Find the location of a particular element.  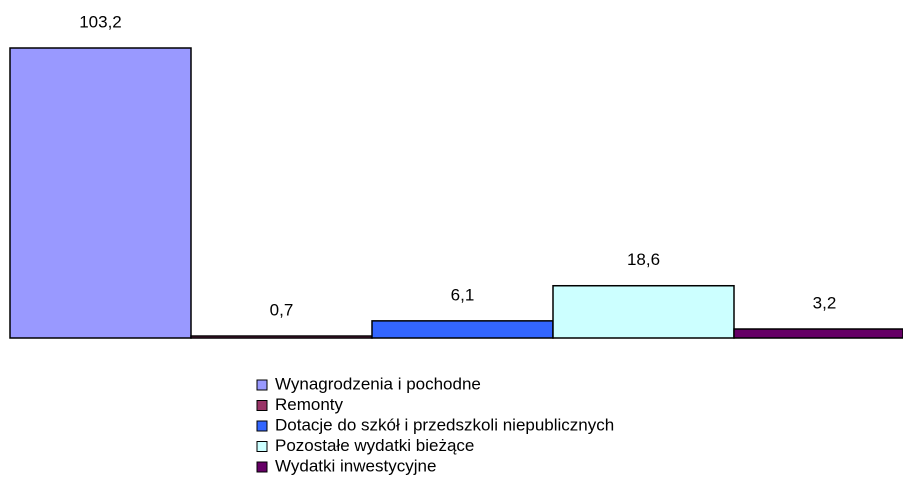

legend-label: Remonty is located at coordinates (309, 404).